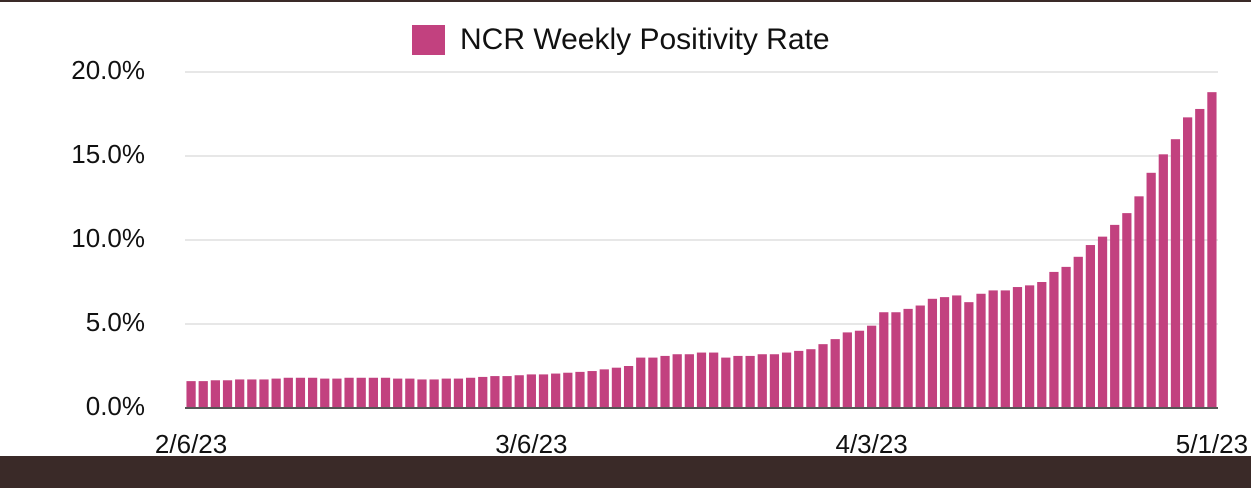 The image size is (1251, 493). I want to click on legend-label: NCR Weekly Positivity Rate, so click(645, 39).